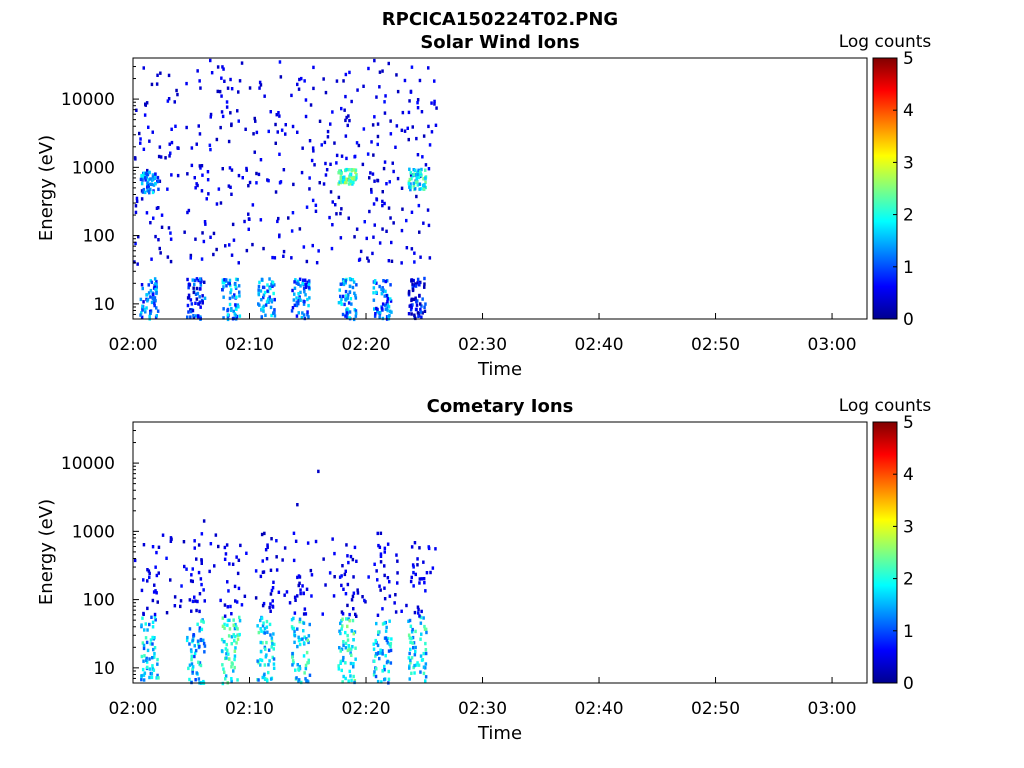 The width and height of the screenshot is (1024, 768). What do you see at coordinates (908, 632) in the screenshot?
I see `colorbar-tick-label: 1` at bounding box center [908, 632].